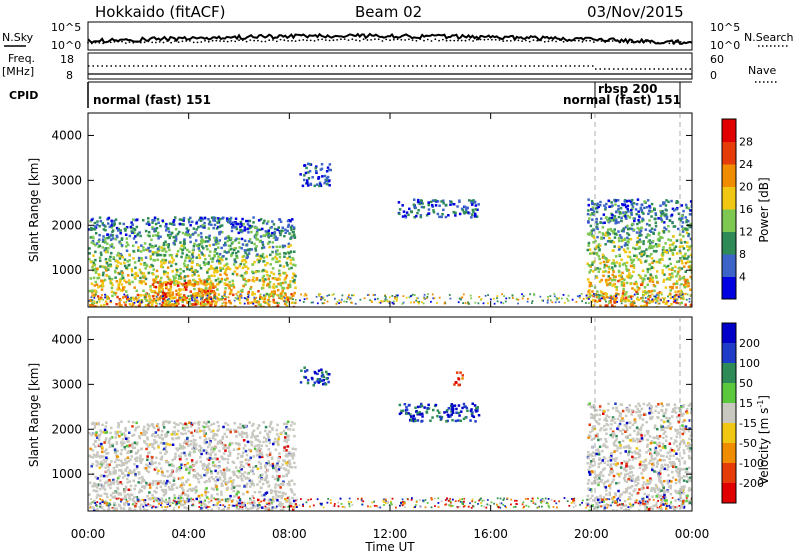 This screenshot has height=554, width=800. What do you see at coordinates (713, 75) in the screenshot?
I see `nave-tick-bottom: 0` at bounding box center [713, 75].